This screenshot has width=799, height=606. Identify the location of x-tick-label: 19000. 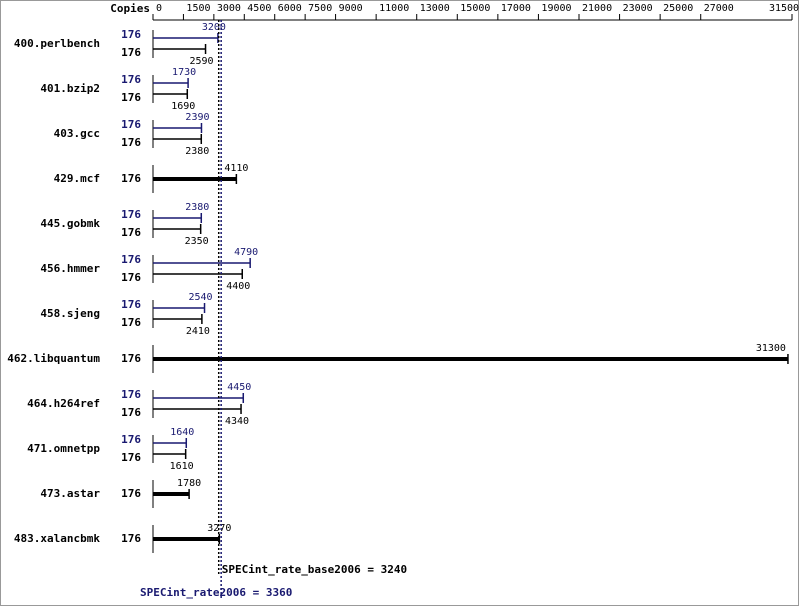
(556, 8).